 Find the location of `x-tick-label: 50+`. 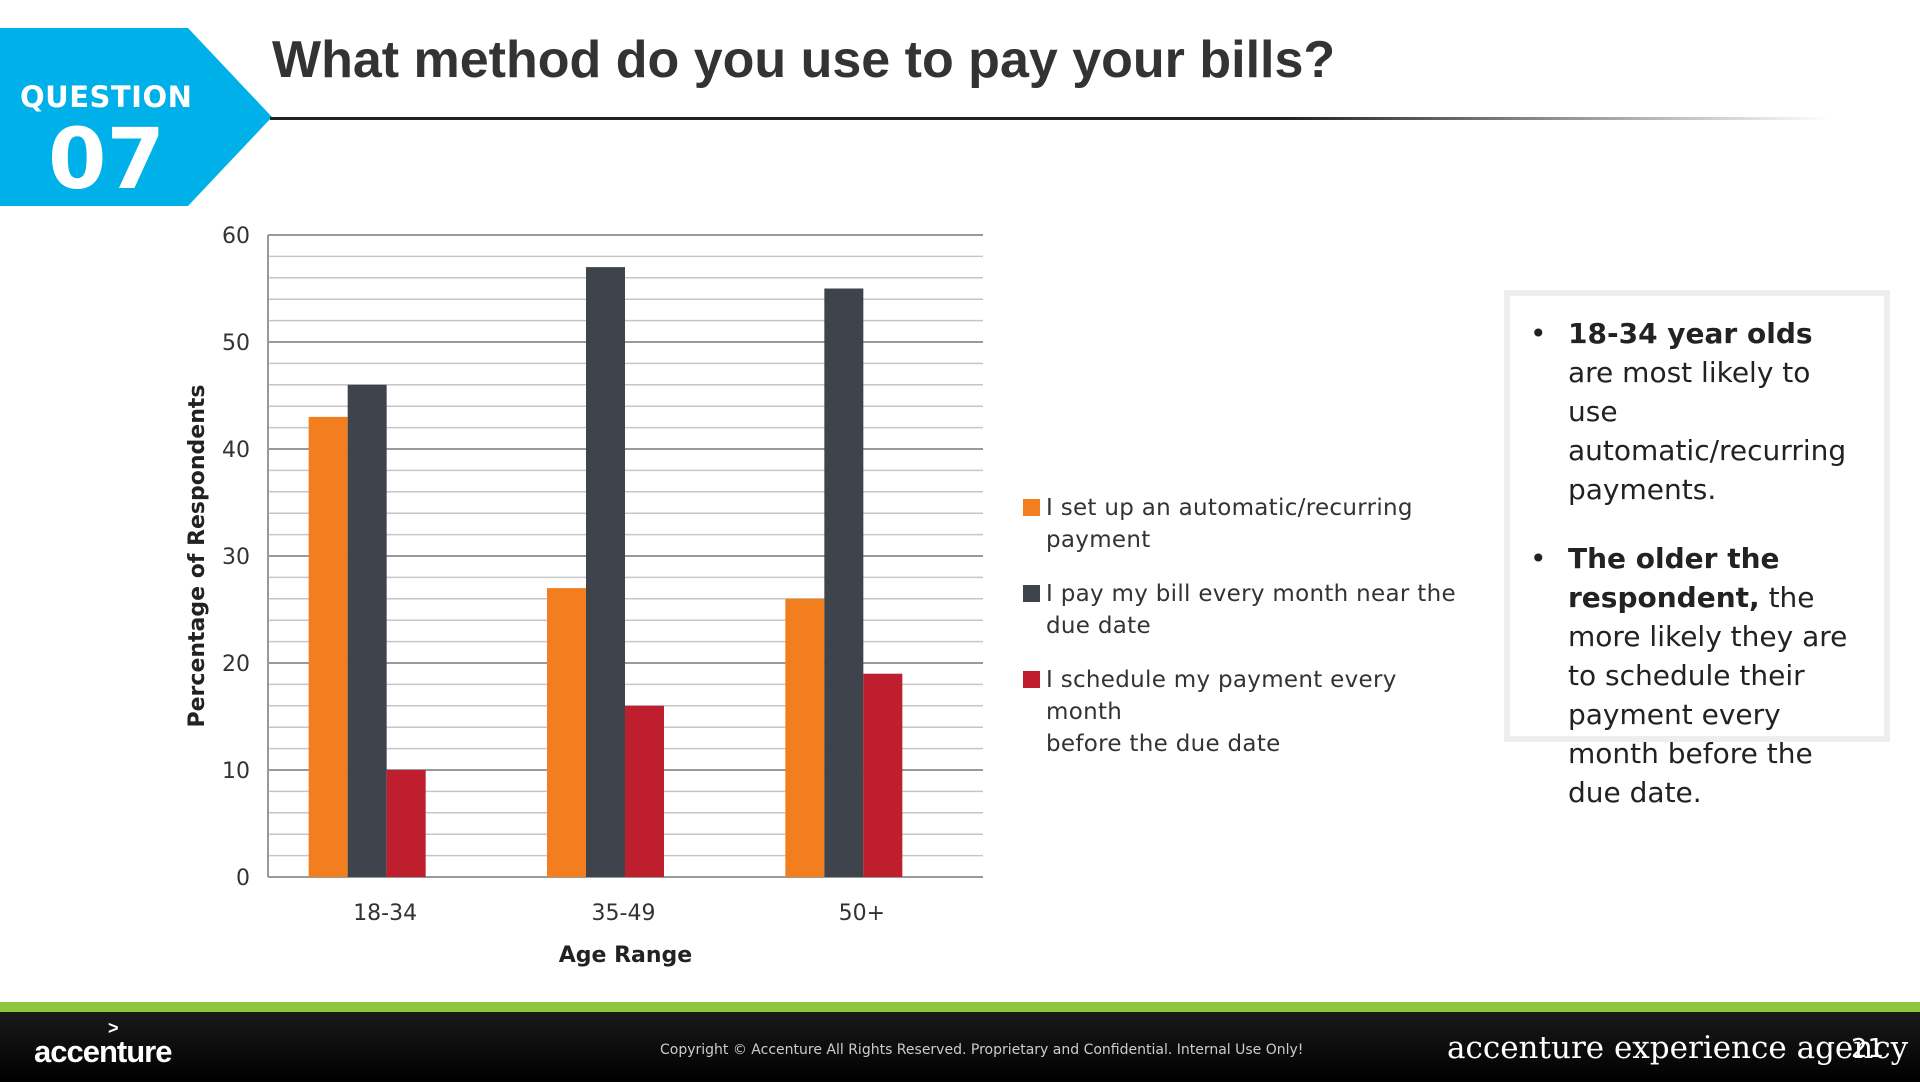

x-tick-label: 50+ is located at coordinates (862, 913).